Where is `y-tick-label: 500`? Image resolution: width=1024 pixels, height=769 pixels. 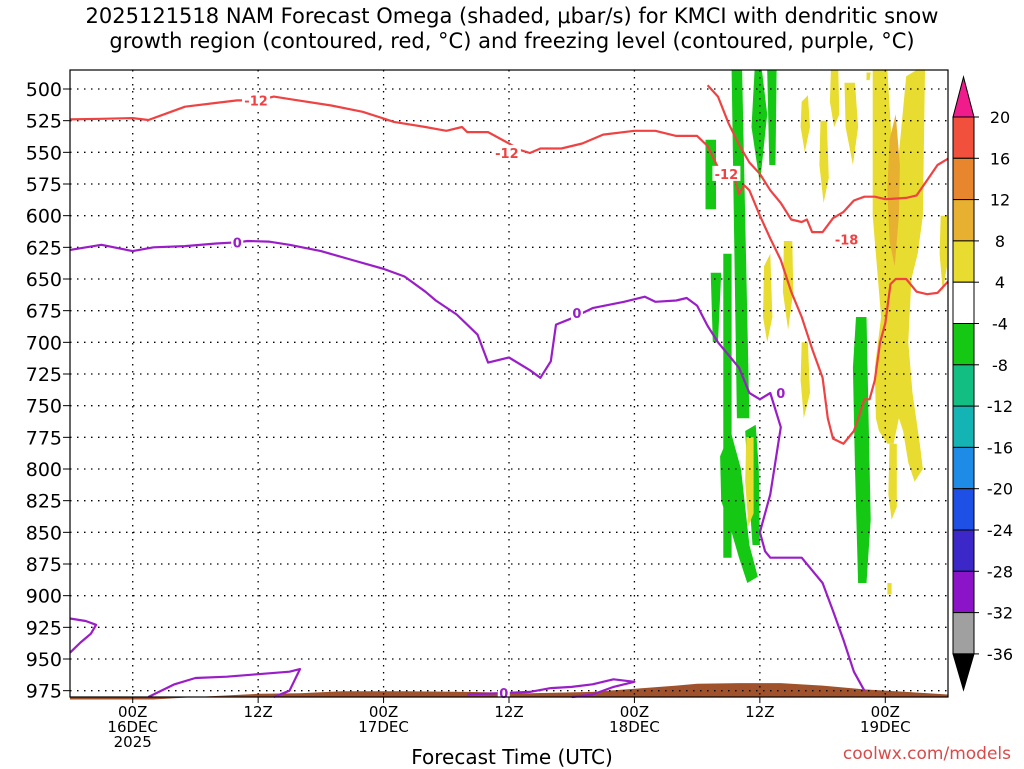
y-tick-label: 500 is located at coordinates (44, 90).